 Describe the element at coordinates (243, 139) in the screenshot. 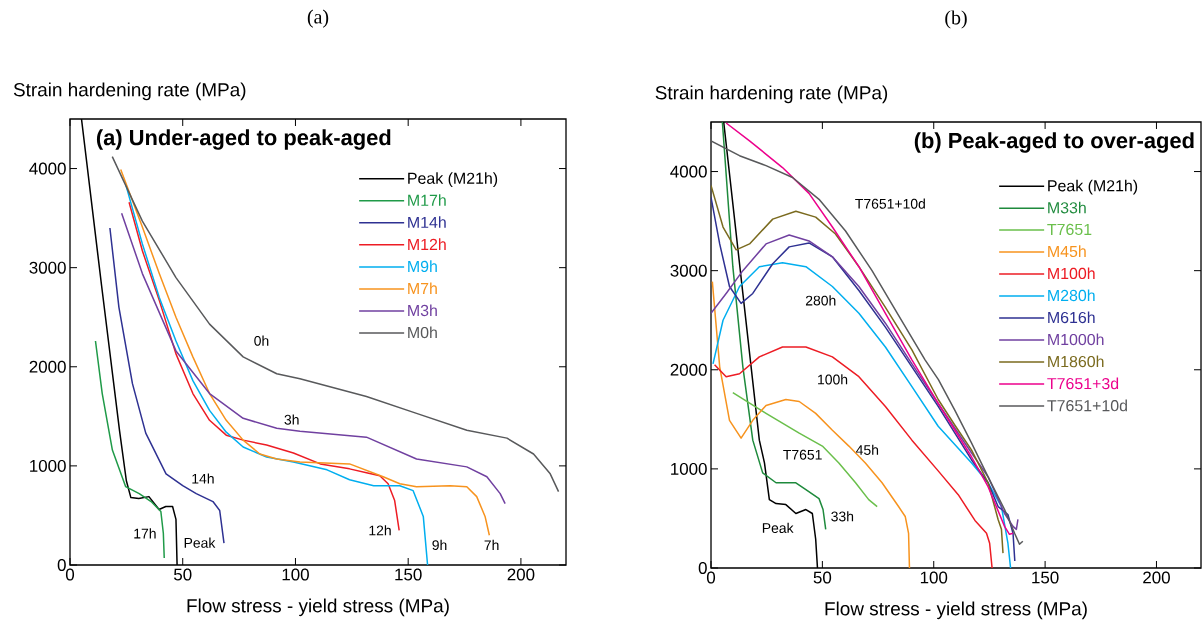

I see `chart-title: (a) Under-aged to peak-aged` at that location.